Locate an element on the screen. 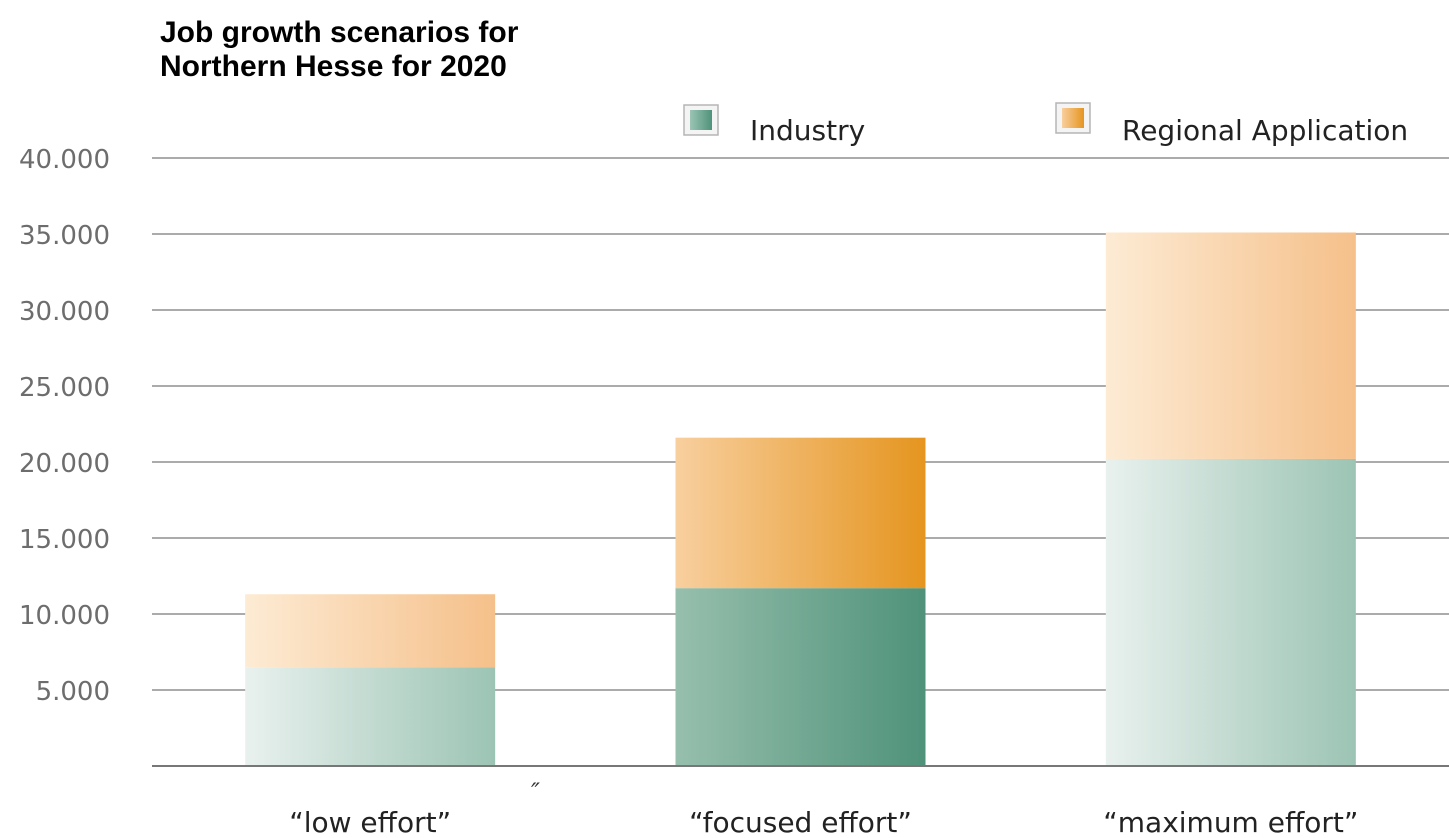  legend-swatch-industry is located at coordinates (701, 120).